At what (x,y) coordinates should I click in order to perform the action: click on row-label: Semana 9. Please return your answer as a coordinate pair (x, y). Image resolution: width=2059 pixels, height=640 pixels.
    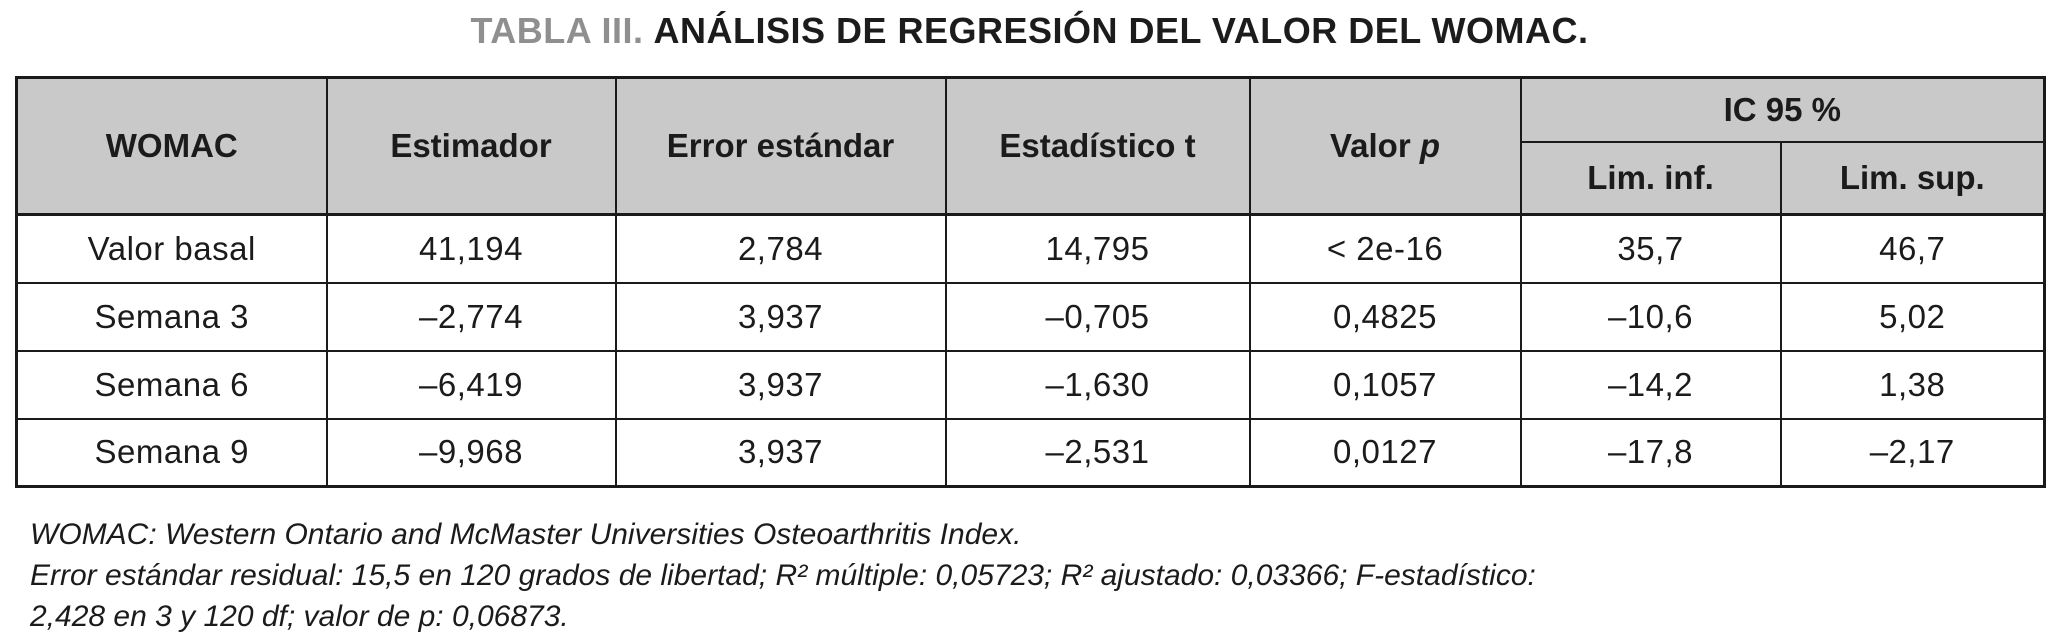
    Looking at the image, I should click on (171, 452).